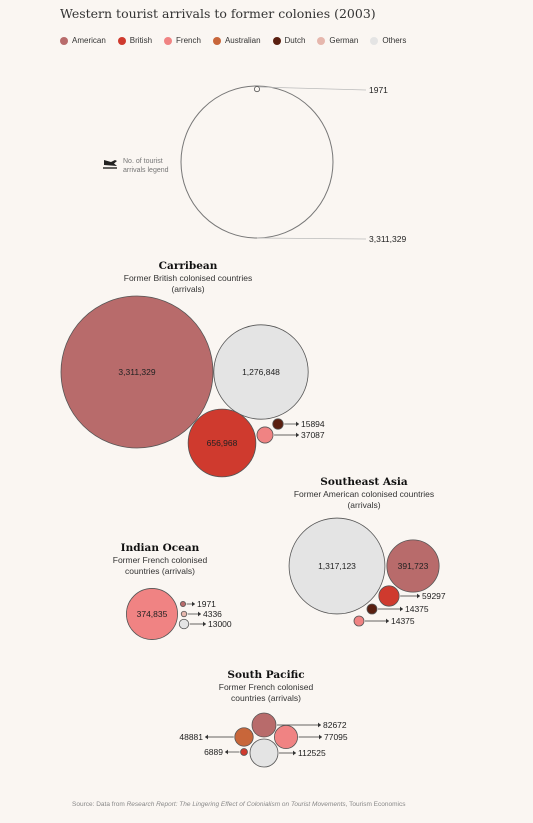 The image size is (533, 823). Describe the element at coordinates (374, 40) in the screenshot. I see `legend-swatch-others` at that location.